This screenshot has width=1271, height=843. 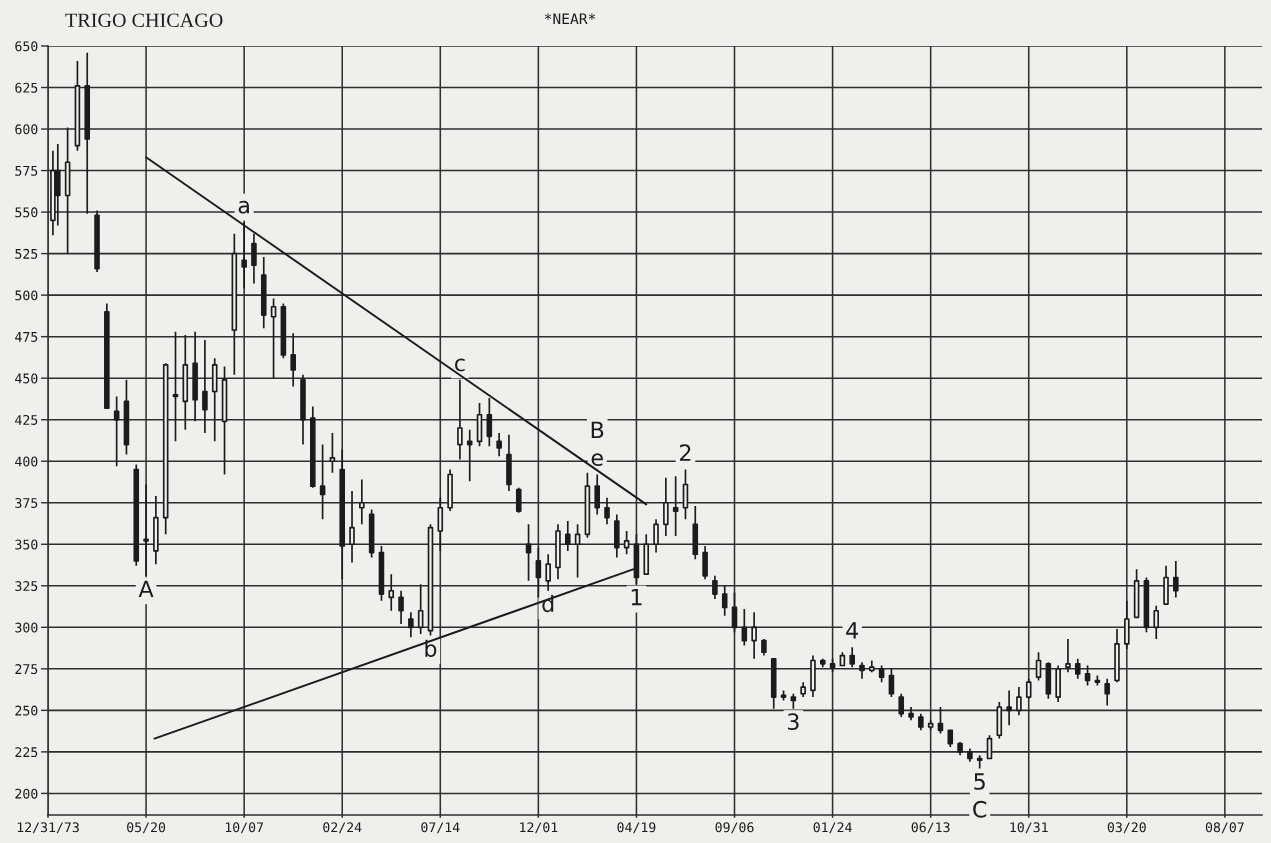 What do you see at coordinates (930, 828) in the screenshot?
I see `x-tick-label: 06/13` at bounding box center [930, 828].